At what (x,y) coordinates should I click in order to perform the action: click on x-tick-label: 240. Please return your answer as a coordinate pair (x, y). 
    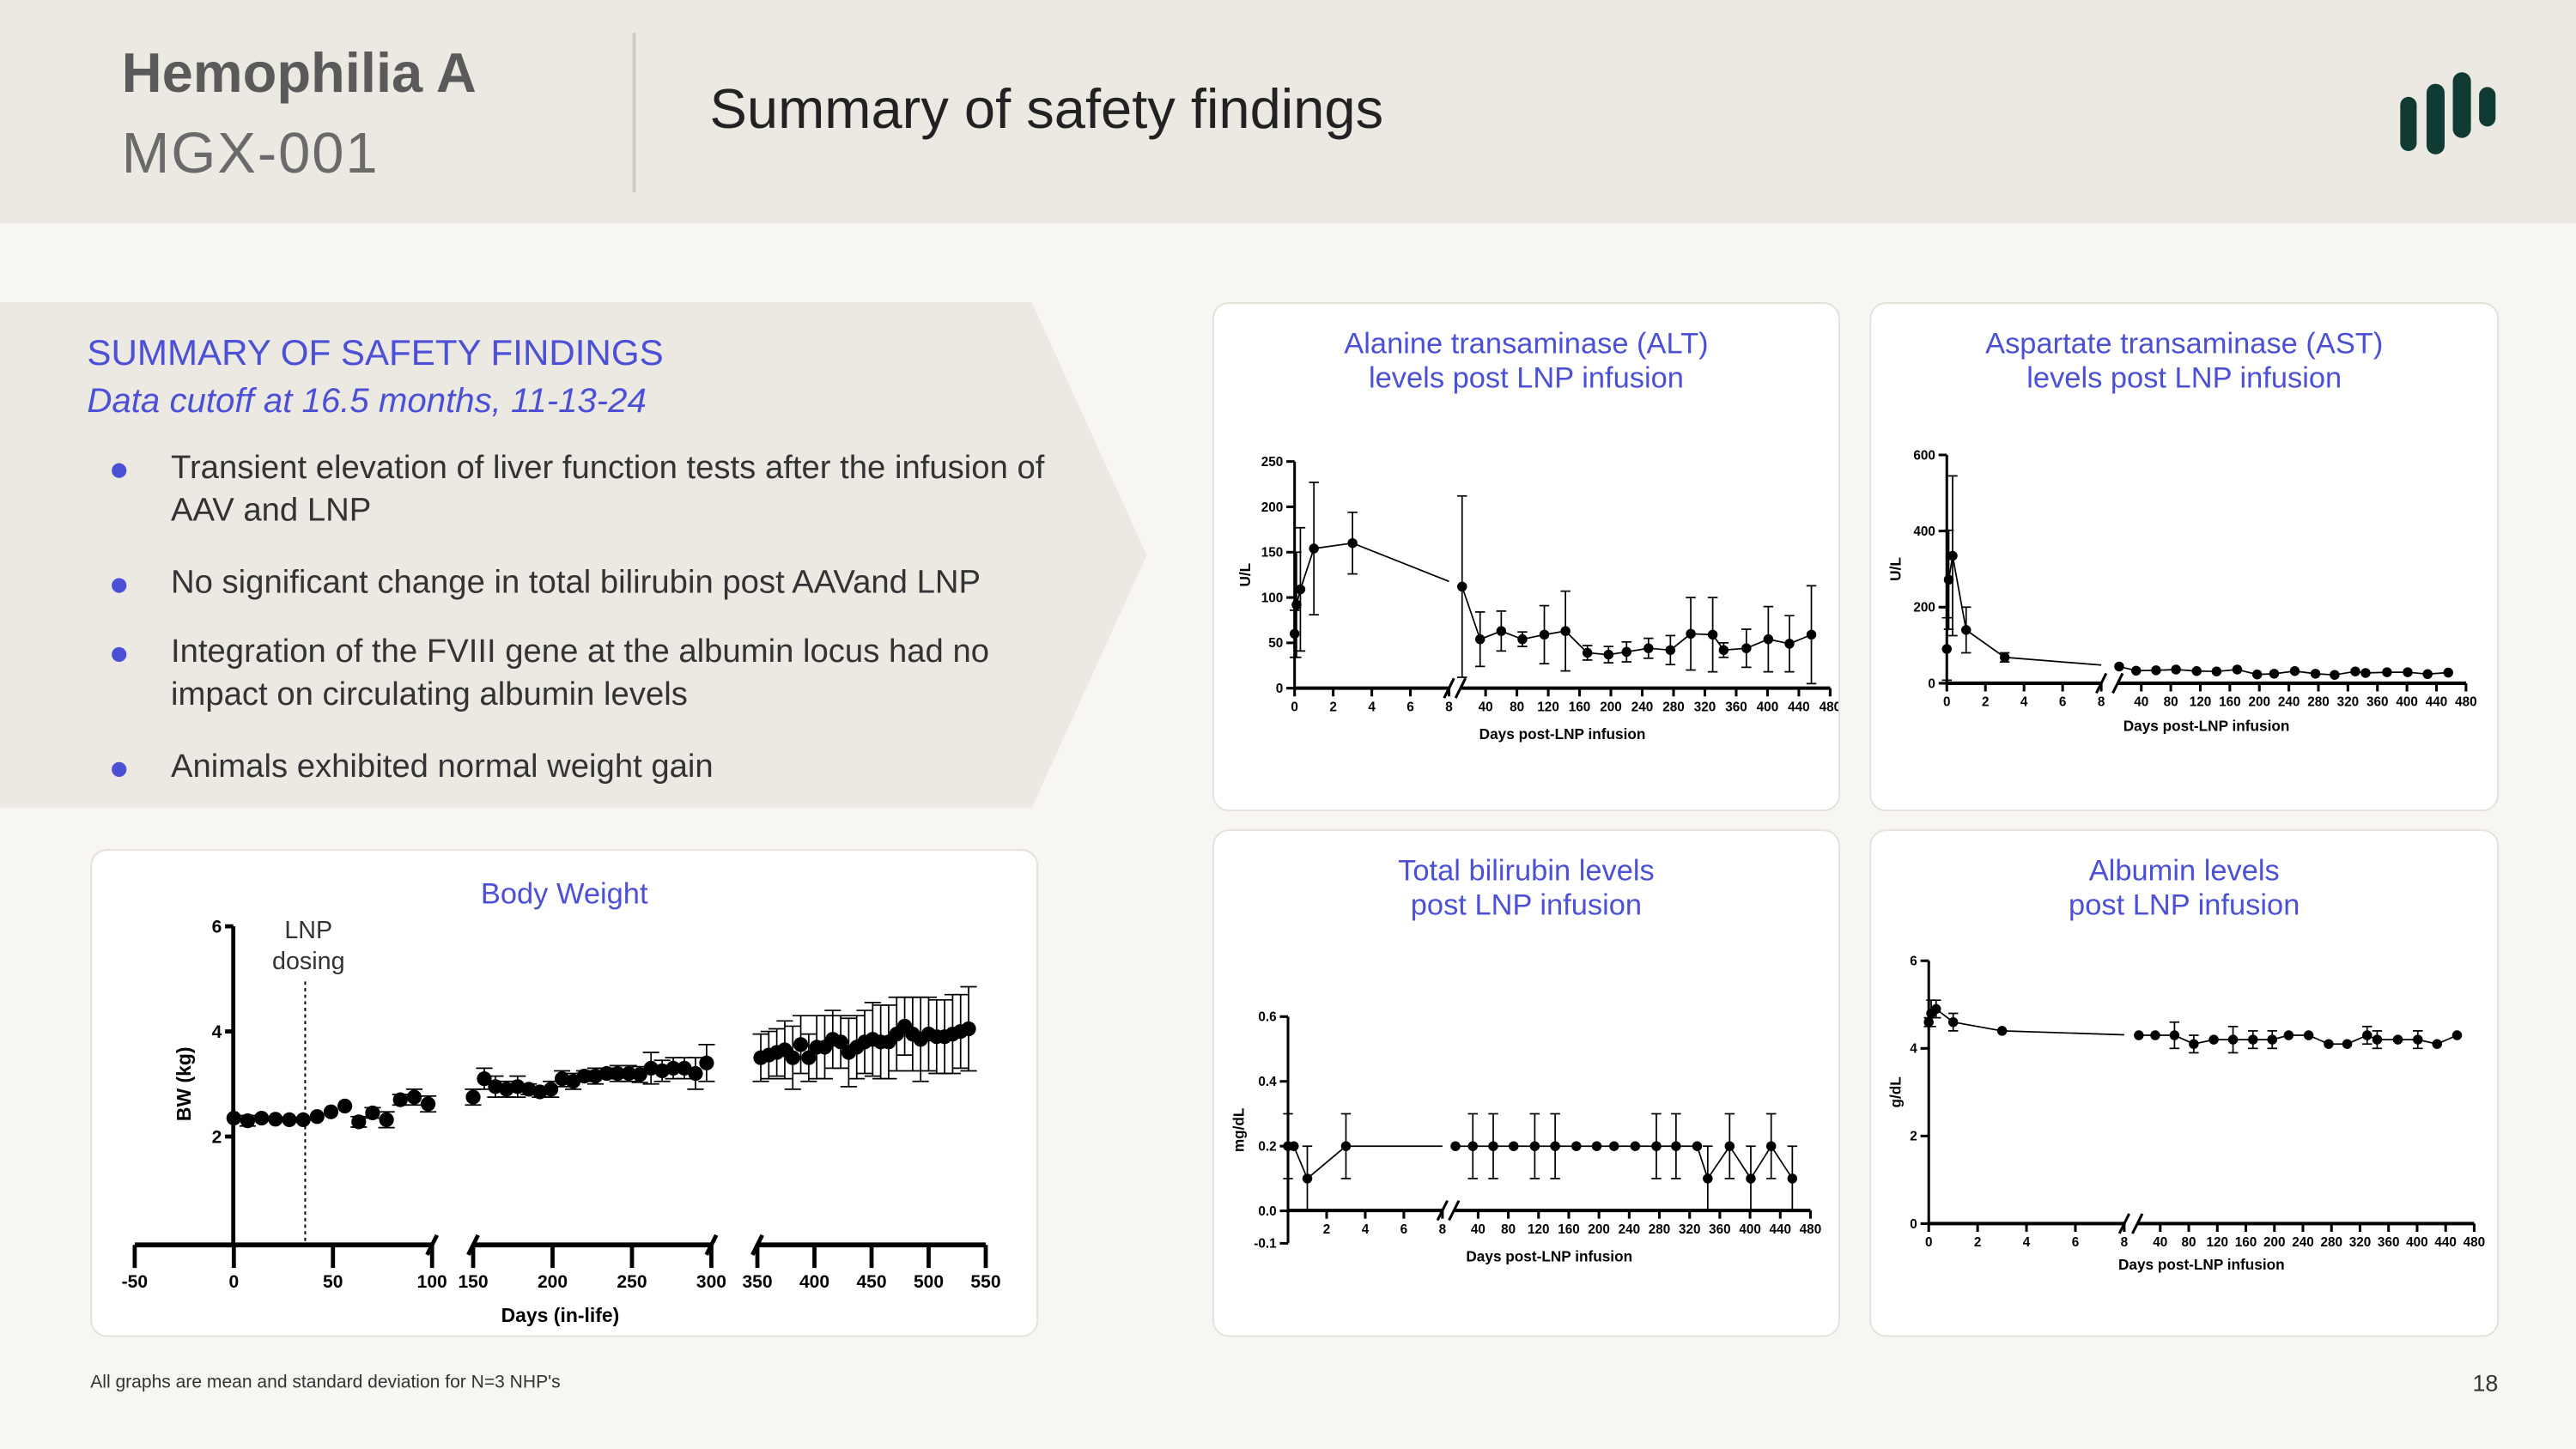
    Looking at the image, I should click on (2303, 1242).